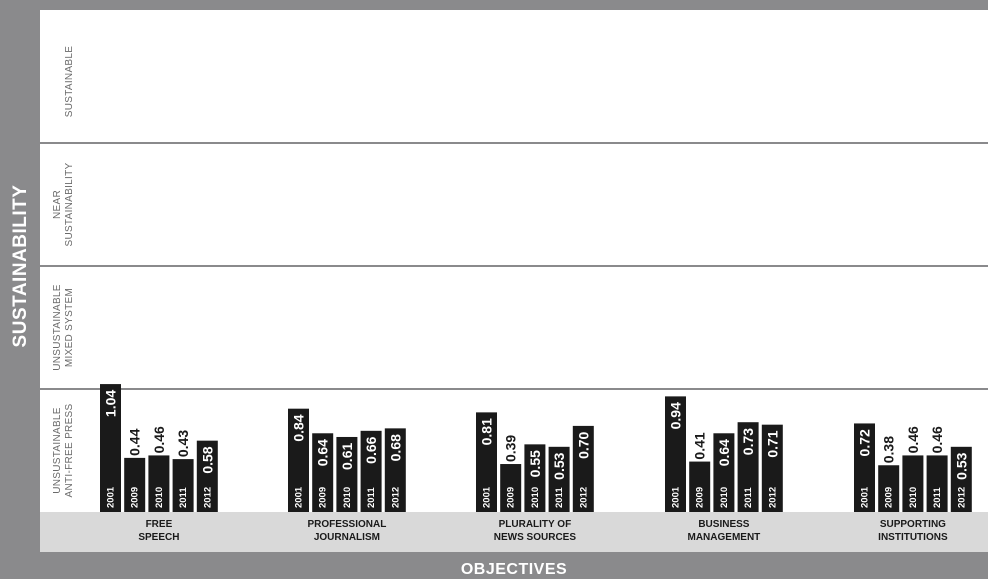 The height and width of the screenshot is (579, 988). What do you see at coordinates (514, 569) in the screenshot?
I see `x-axis-title: OBJECTIVES` at bounding box center [514, 569].